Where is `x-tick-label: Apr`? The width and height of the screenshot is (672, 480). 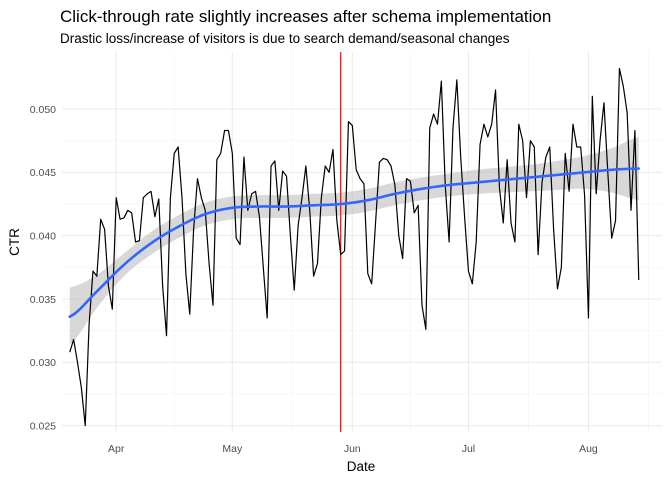
x-tick-label: Apr is located at coordinates (116, 449).